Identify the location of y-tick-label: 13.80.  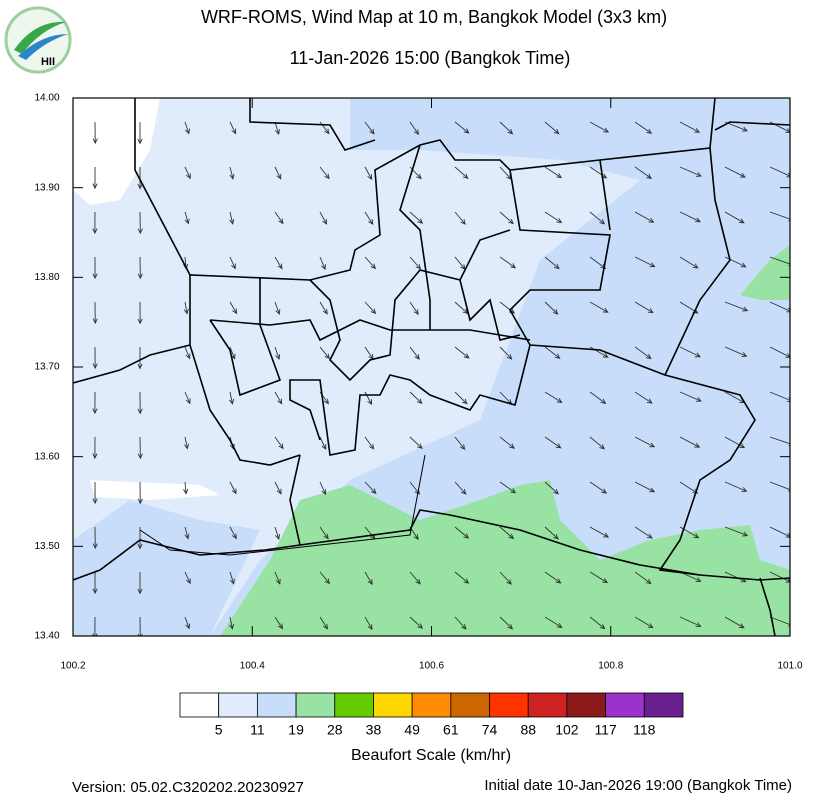
(46, 277).